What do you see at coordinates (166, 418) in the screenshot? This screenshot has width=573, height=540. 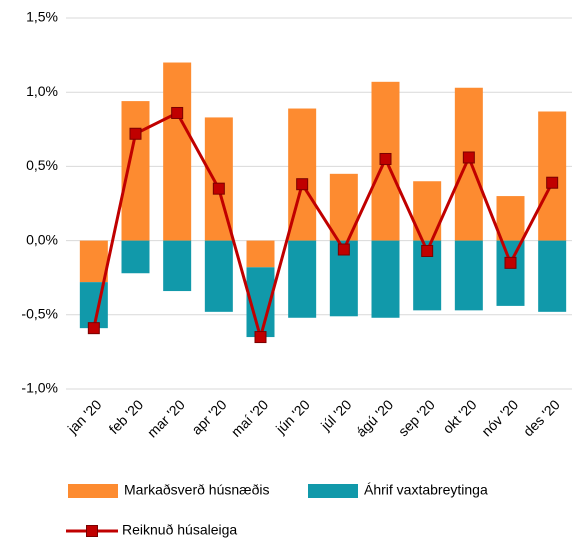 I see `x-tick-label: mar '20` at bounding box center [166, 418].